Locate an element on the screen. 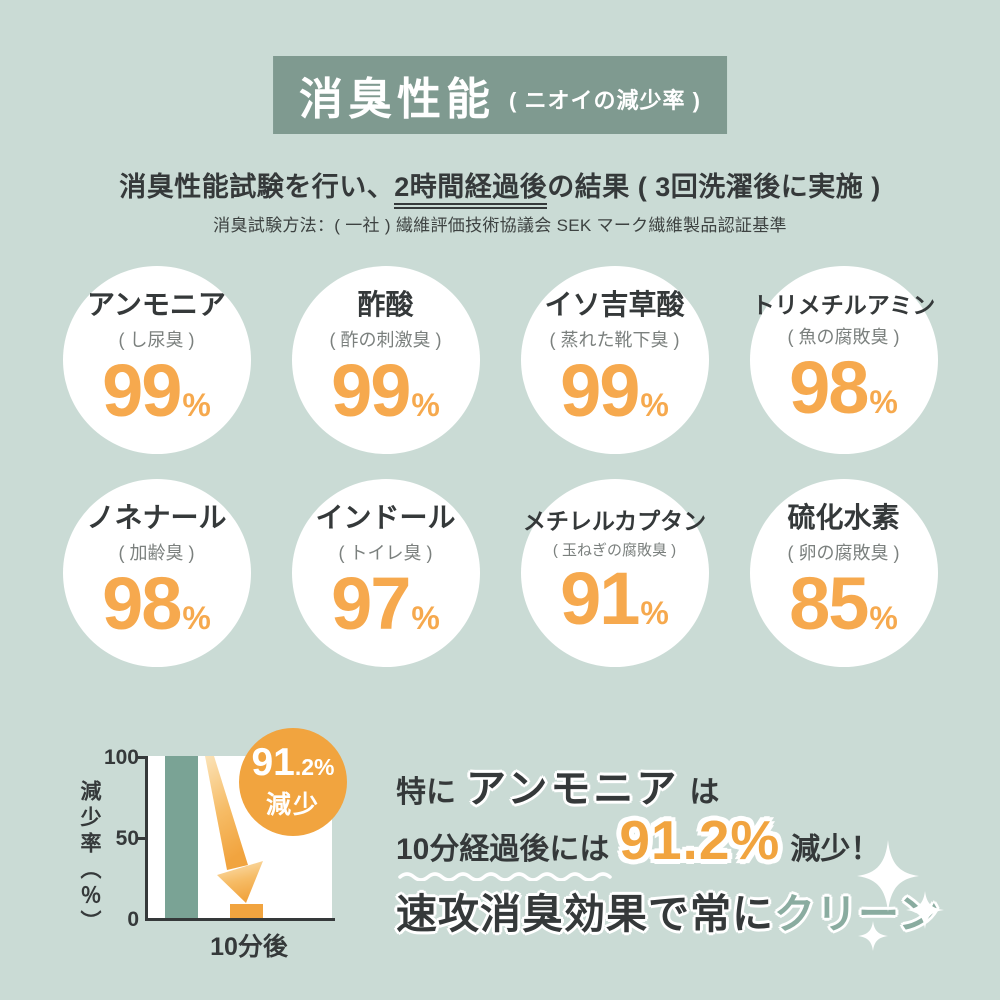  stat-circle-methyl-mercaptan: メチレルカプタン ( 玉ねぎの腐敗臭 ) 91 % is located at coordinates (614, 573).